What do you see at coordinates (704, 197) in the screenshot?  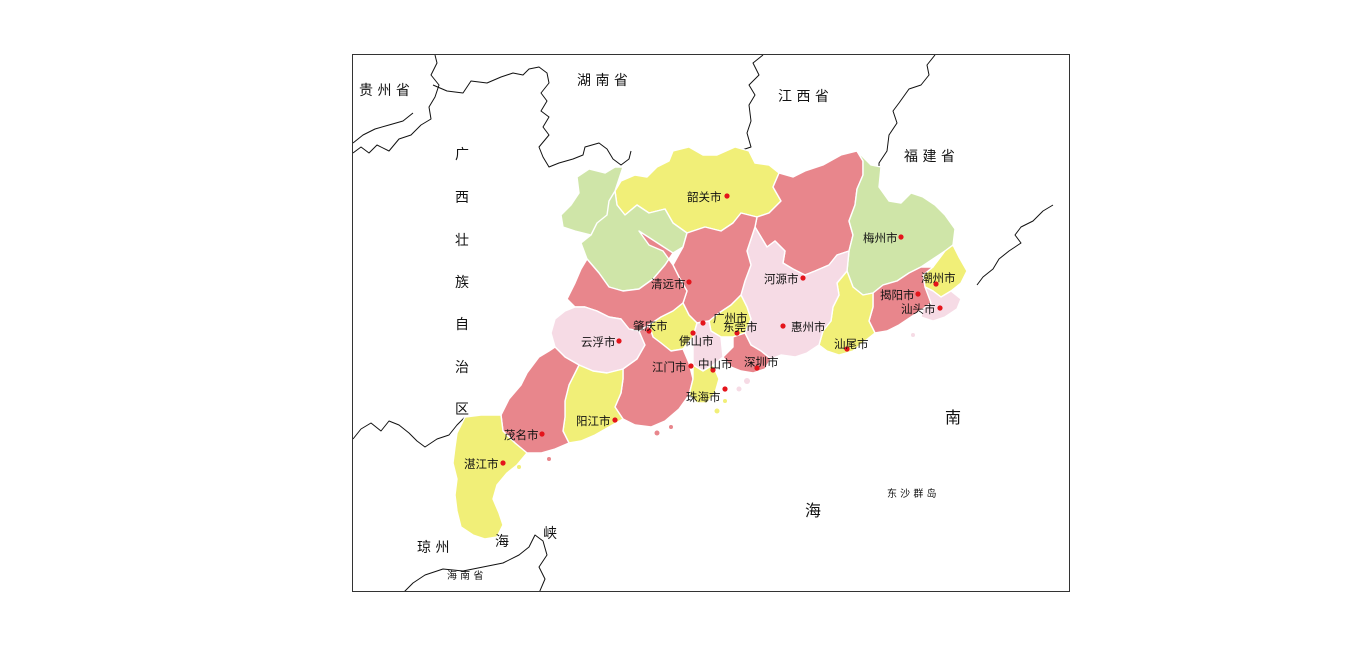 I see `city-label-shaoguan: 韶关市` at bounding box center [704, 197].